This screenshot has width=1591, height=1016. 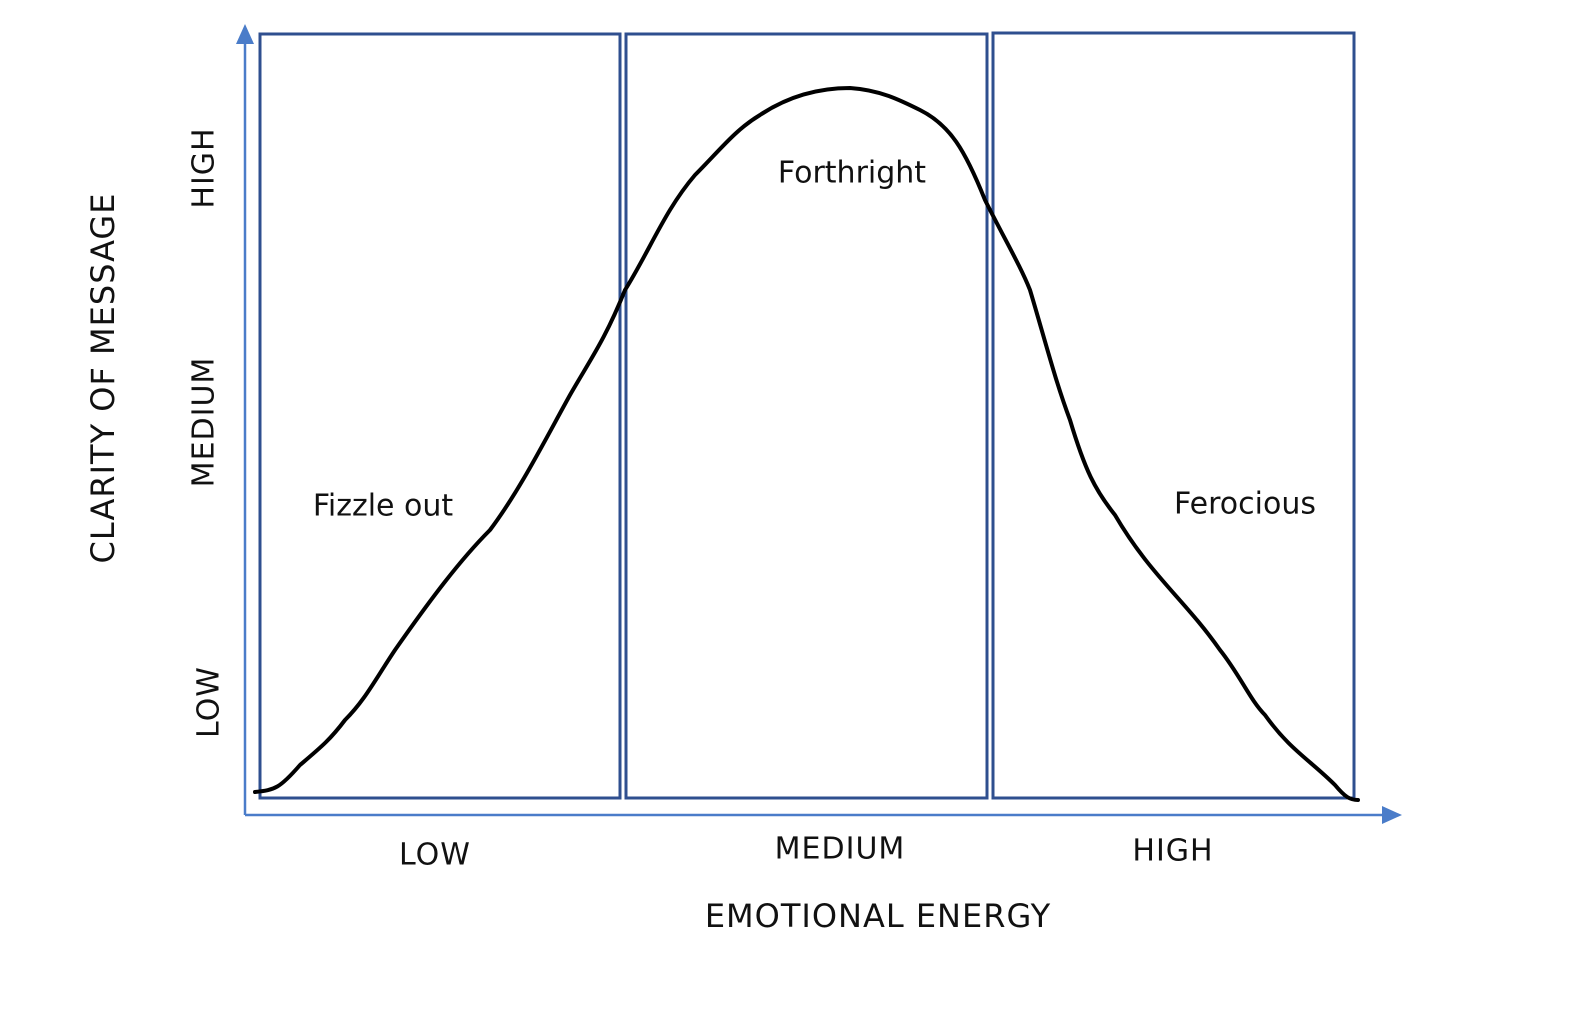 I want to click on x-level: MEDIUM, so click(x=840, y=849).